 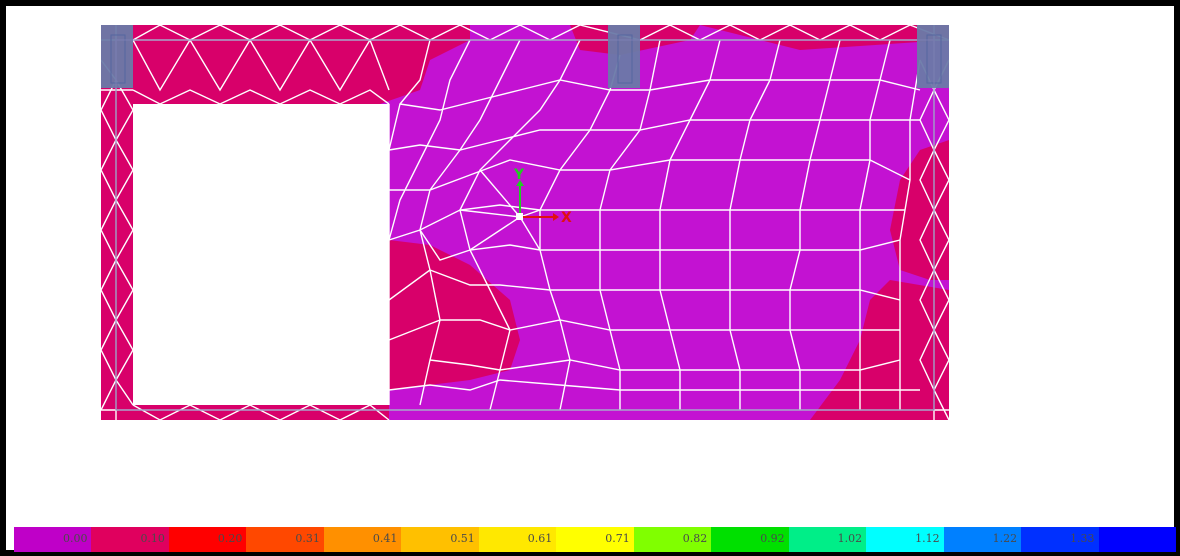 I want to click on y-arrow-head, so click(x=520, y=183).